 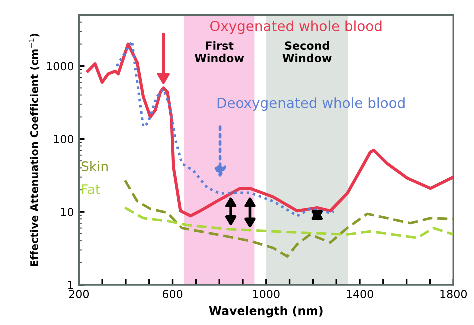 What do you see at coordinates (289, 223) in the screenshot?
I see `line-series` at bounding box center [289, 223].